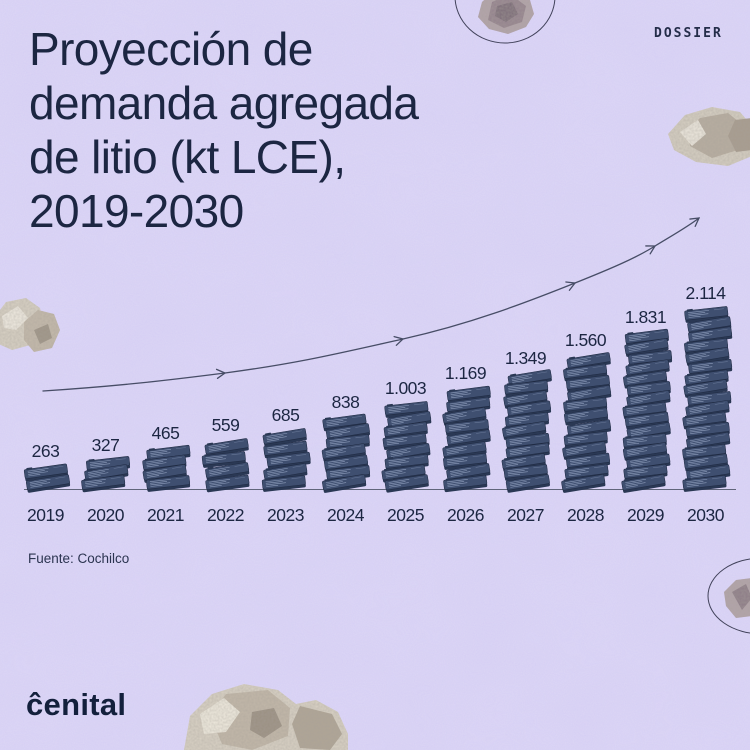 Image resolution: width=750 pixels, height=750 pixels. Describe the element at coordinates (225, 425) in the screenshot. I see `value-label: 559` at that location.